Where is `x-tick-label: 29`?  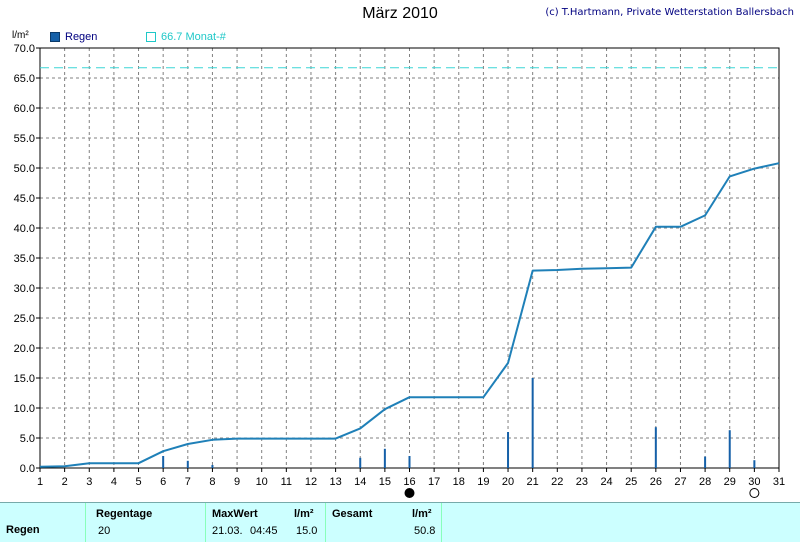
x-tick-label: 29 is located at coordinates (730, 482).